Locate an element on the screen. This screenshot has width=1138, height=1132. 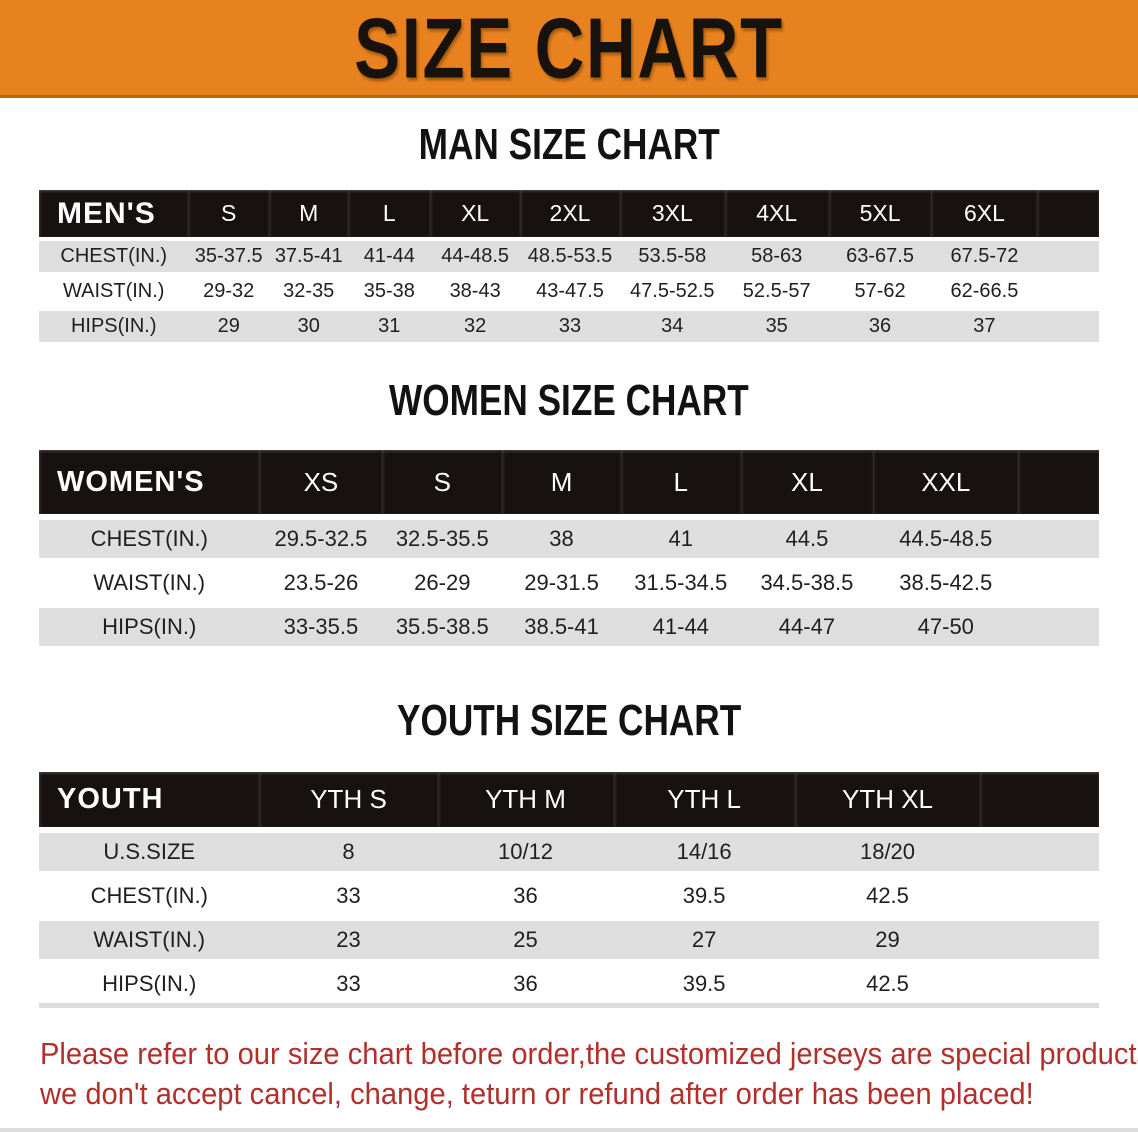
value-cell: 38 is located at coordinates (561, 536).